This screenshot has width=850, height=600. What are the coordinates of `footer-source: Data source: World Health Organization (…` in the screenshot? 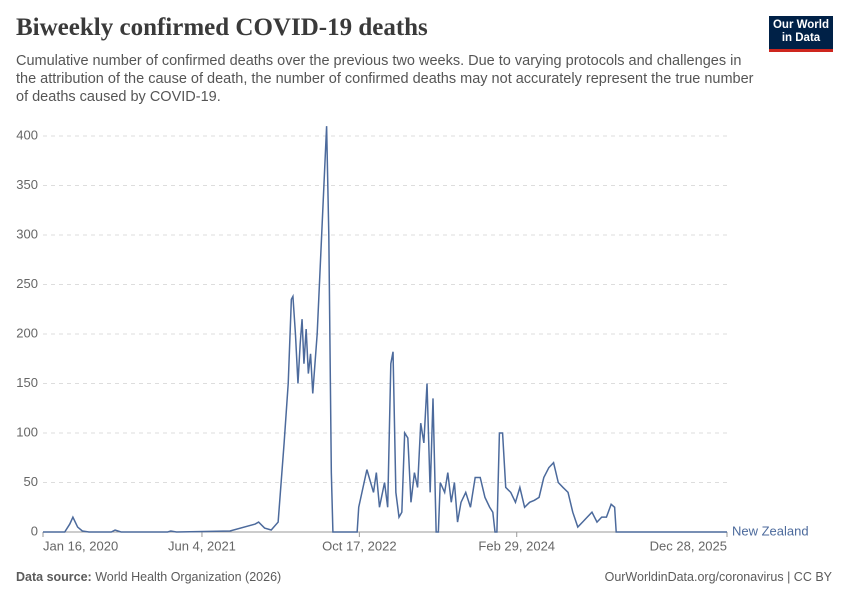 It's located at (148, 577).